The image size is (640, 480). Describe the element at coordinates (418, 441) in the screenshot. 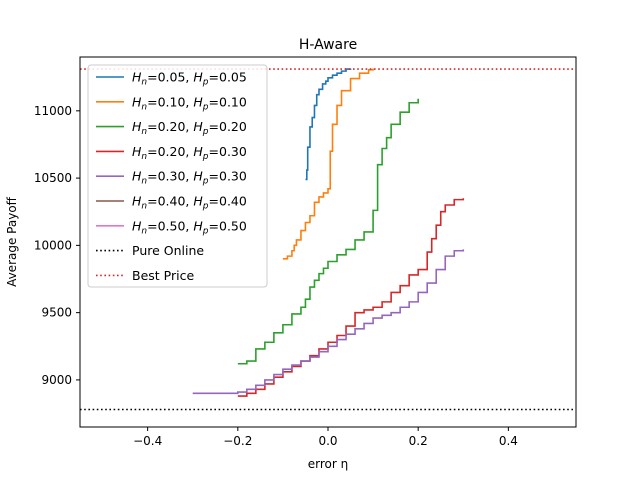

I see `x-tick-label: 0.2` at that location.